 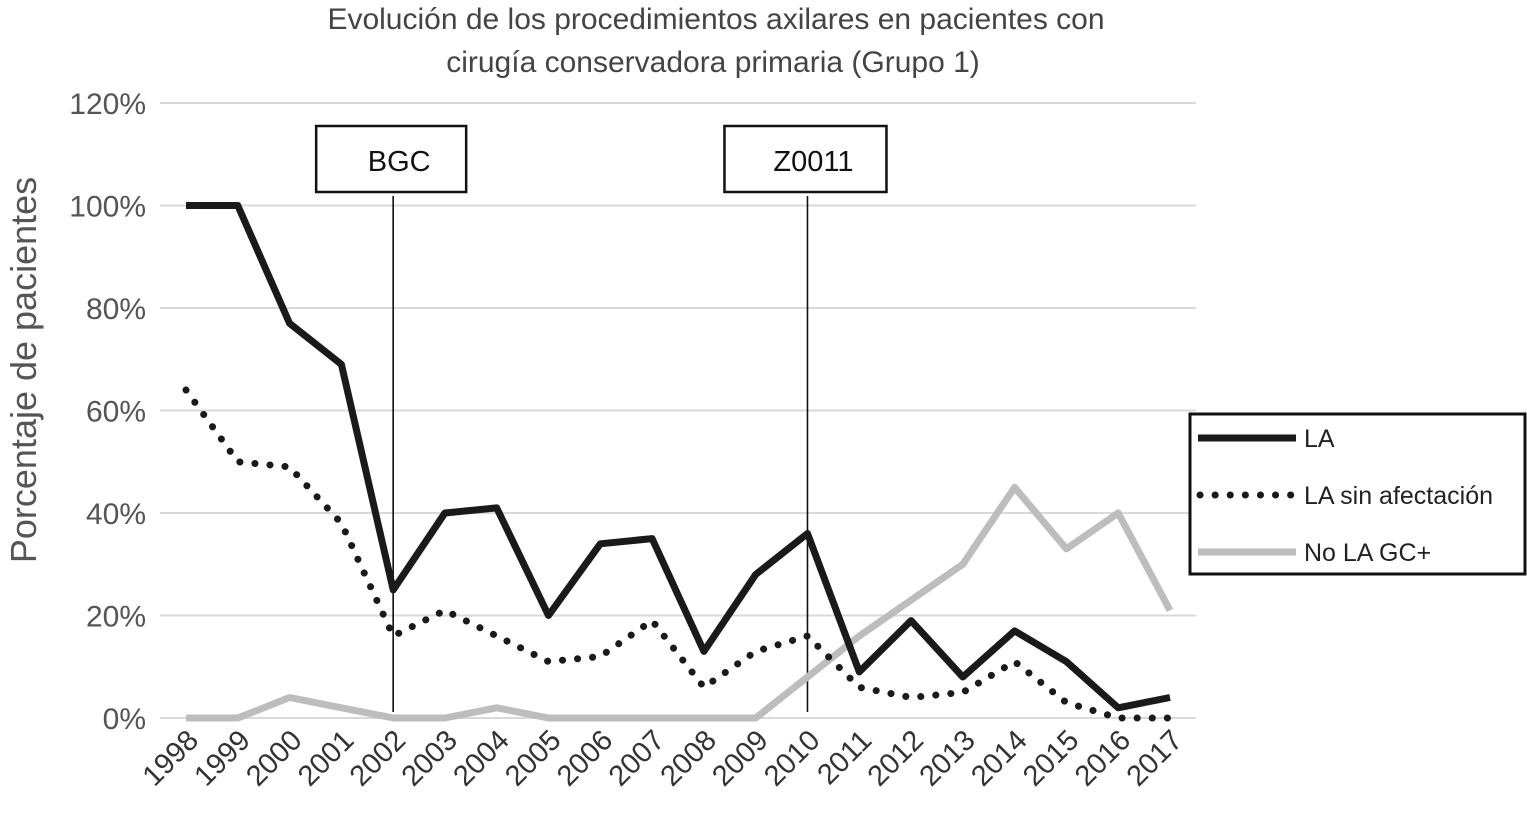 What do you see at coordinates (326, 758) in the screenshot?
I see `x-tick-label: 2001` at bounding box center [326, 758].